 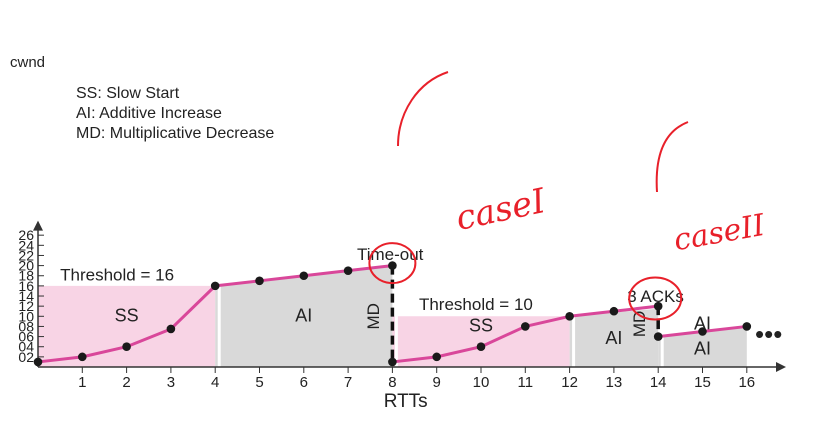 What do you see at coordinates (38, 225) in the screenshot?
I see `y-axis-arrow` at bounding box center [38, 225].